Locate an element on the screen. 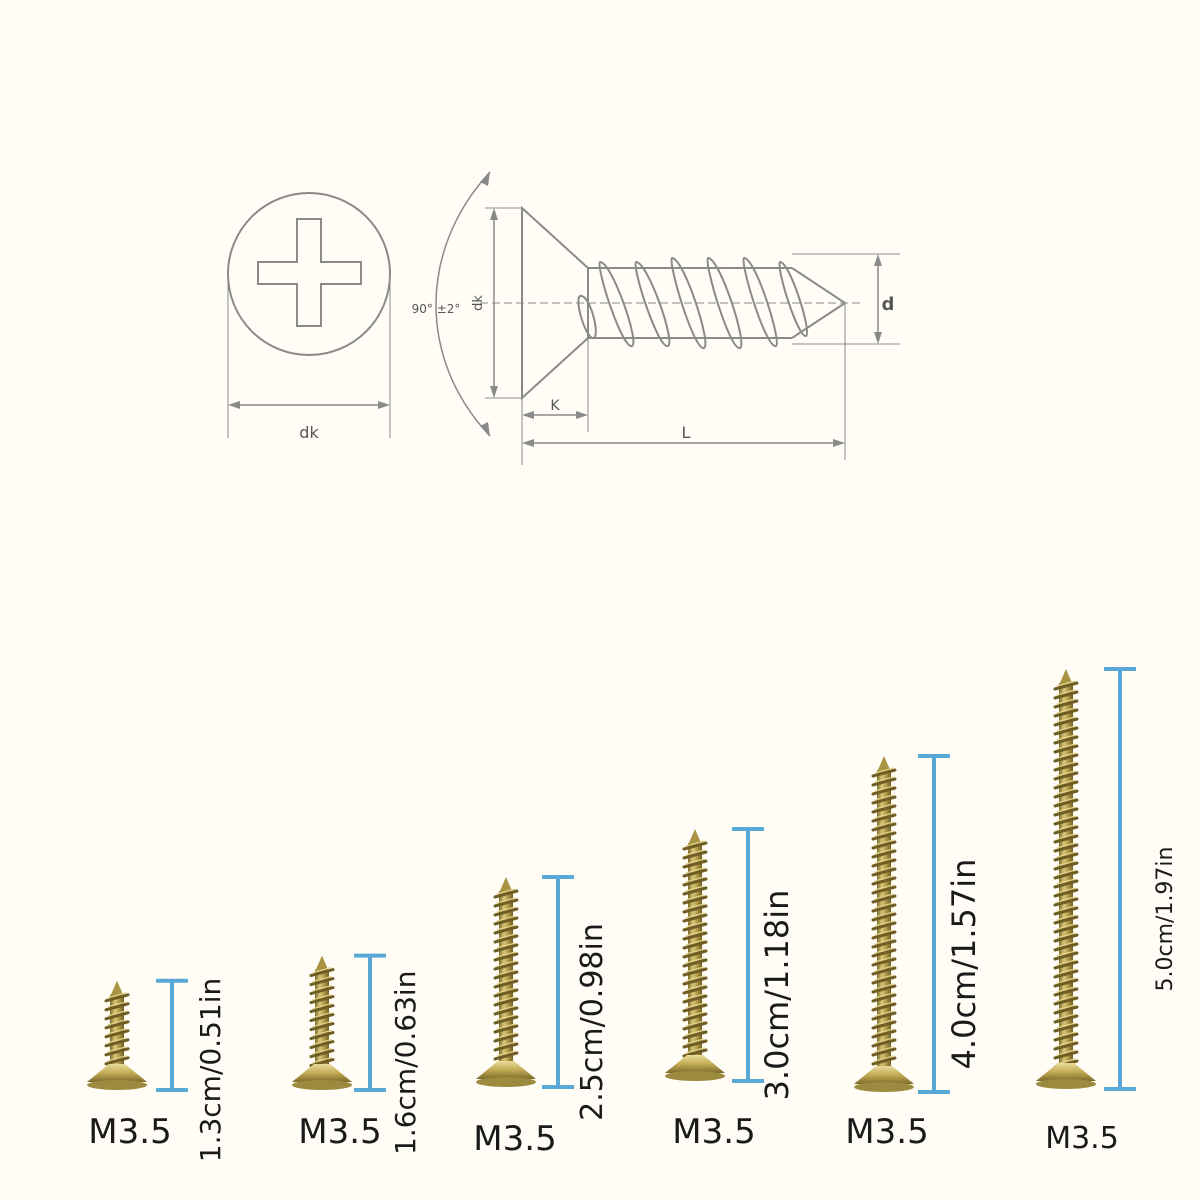  screw-length-label: 5.0cm/1.97in is located at coordinates (1165, 919).